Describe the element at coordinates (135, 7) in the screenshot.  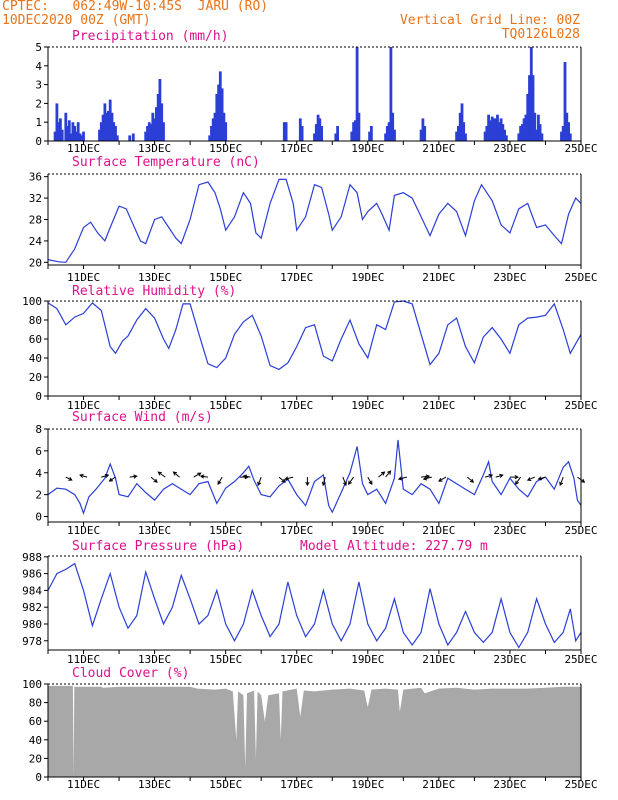
I see `station-header: CPTEC: 062:49W-10:45S JARU (RO)` at that location.